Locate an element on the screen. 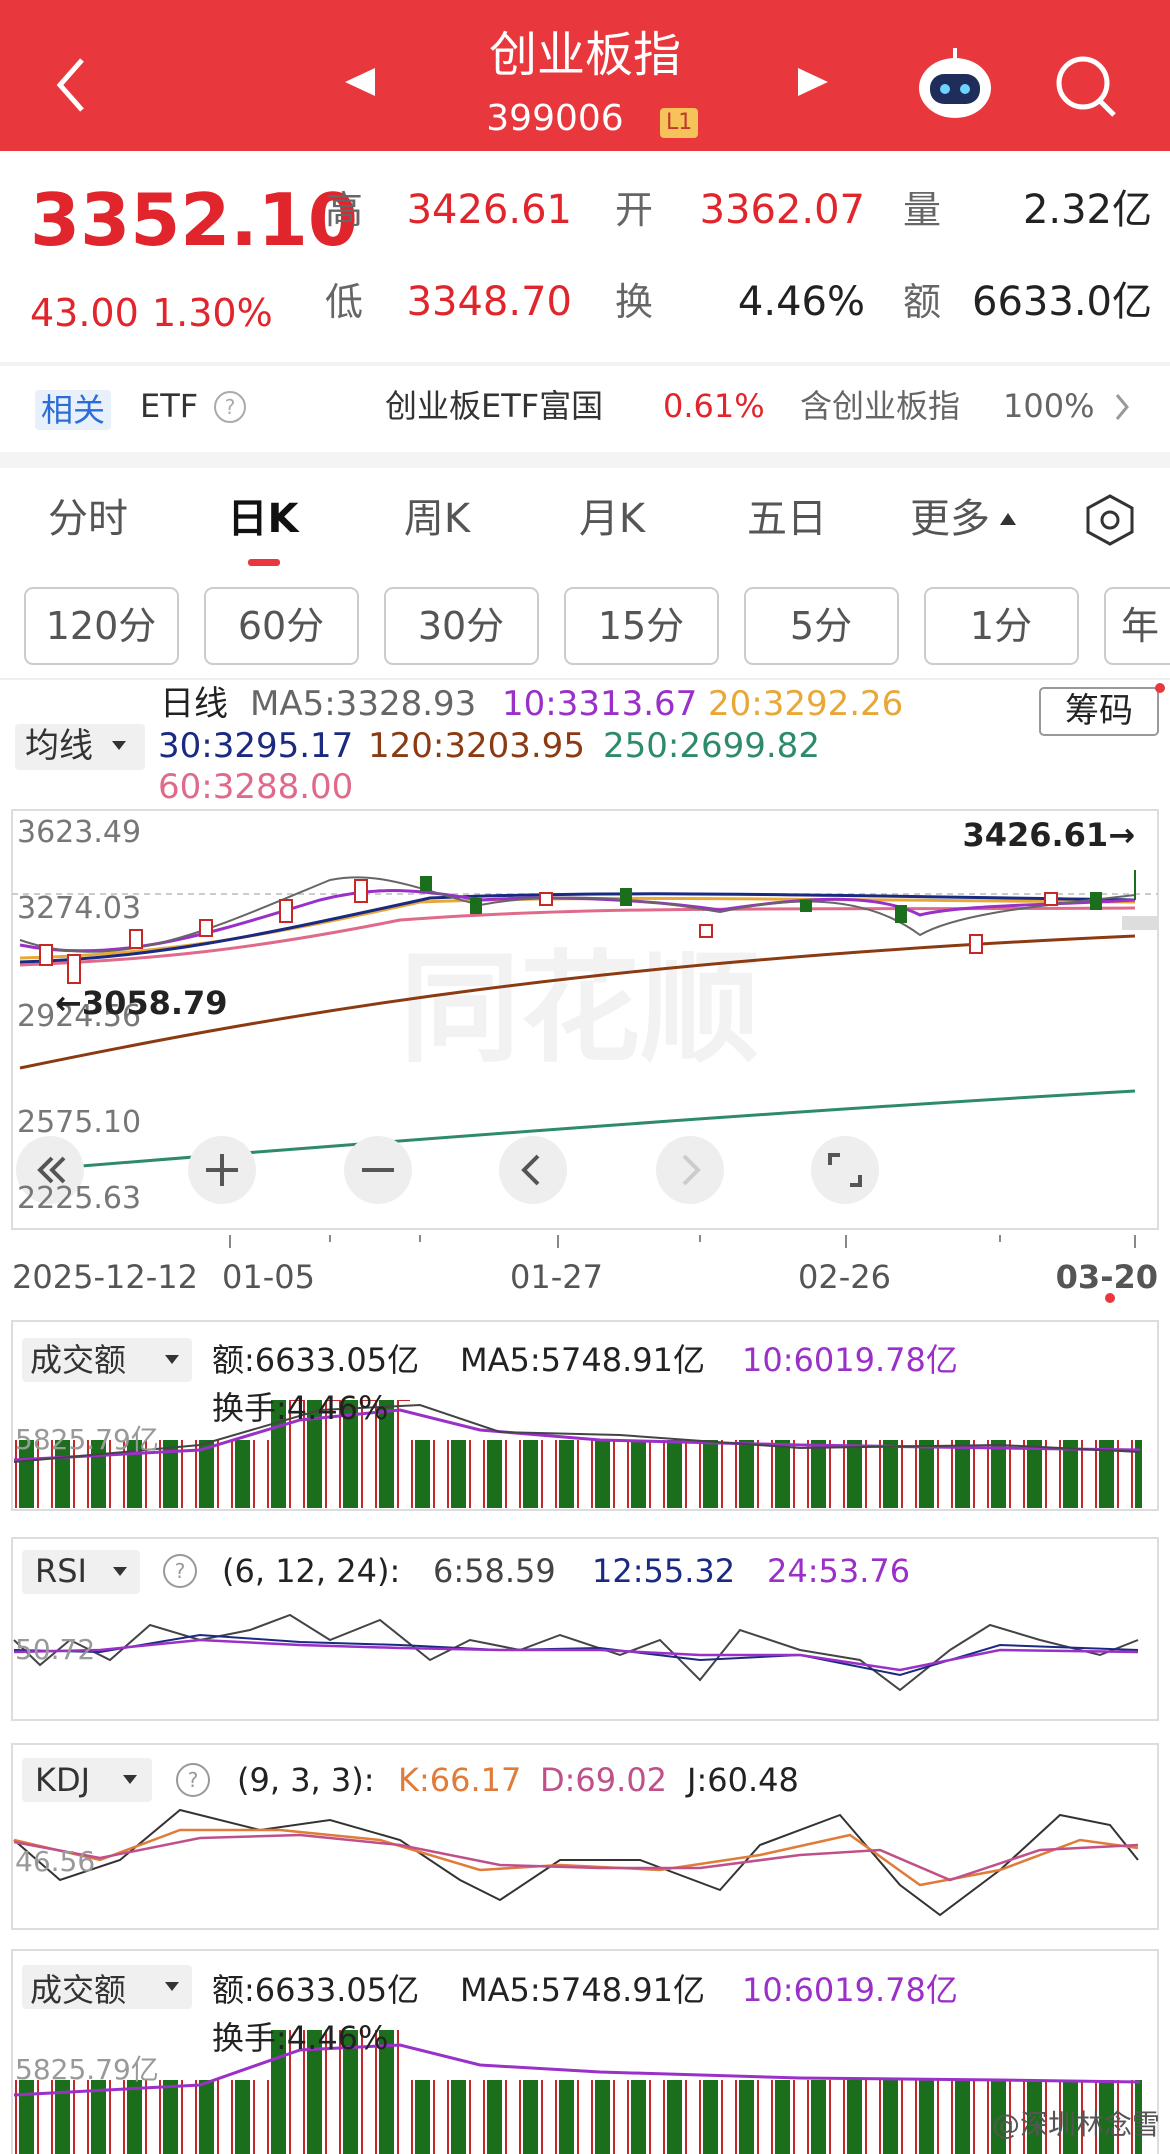 The width and height of the screenshot is (1170, 2154). chart-controls is located at coordinates (447, 1170).